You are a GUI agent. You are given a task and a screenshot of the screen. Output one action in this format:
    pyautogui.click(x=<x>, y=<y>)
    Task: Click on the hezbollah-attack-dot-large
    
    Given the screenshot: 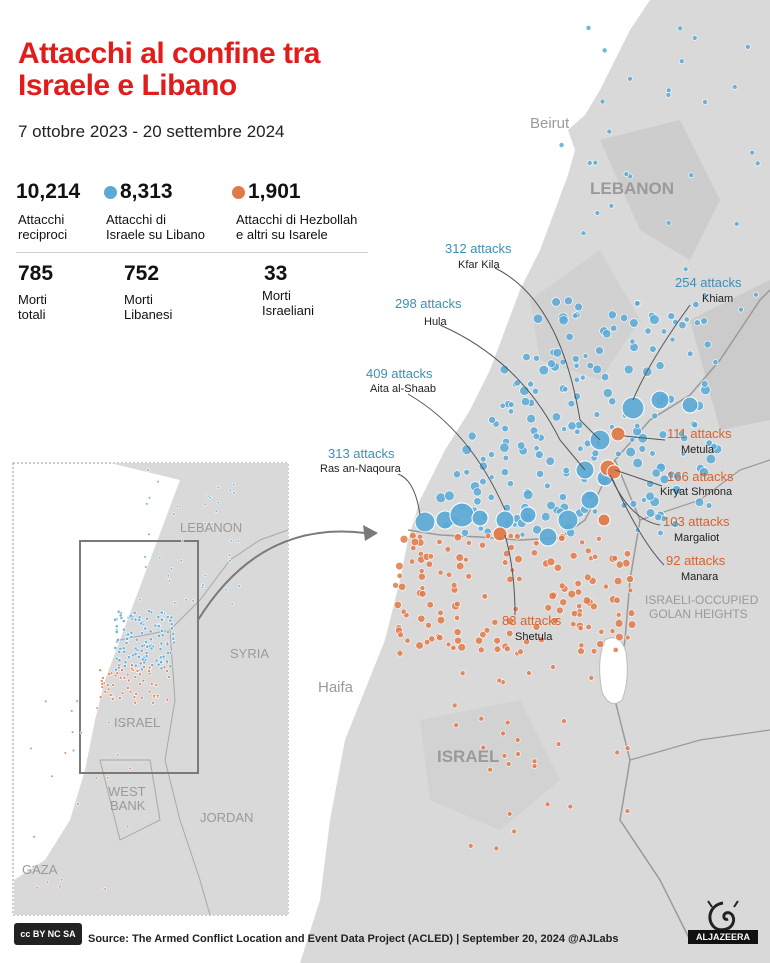 What is the action you would take?
    pyautogui.click(x=618, y=434)
    